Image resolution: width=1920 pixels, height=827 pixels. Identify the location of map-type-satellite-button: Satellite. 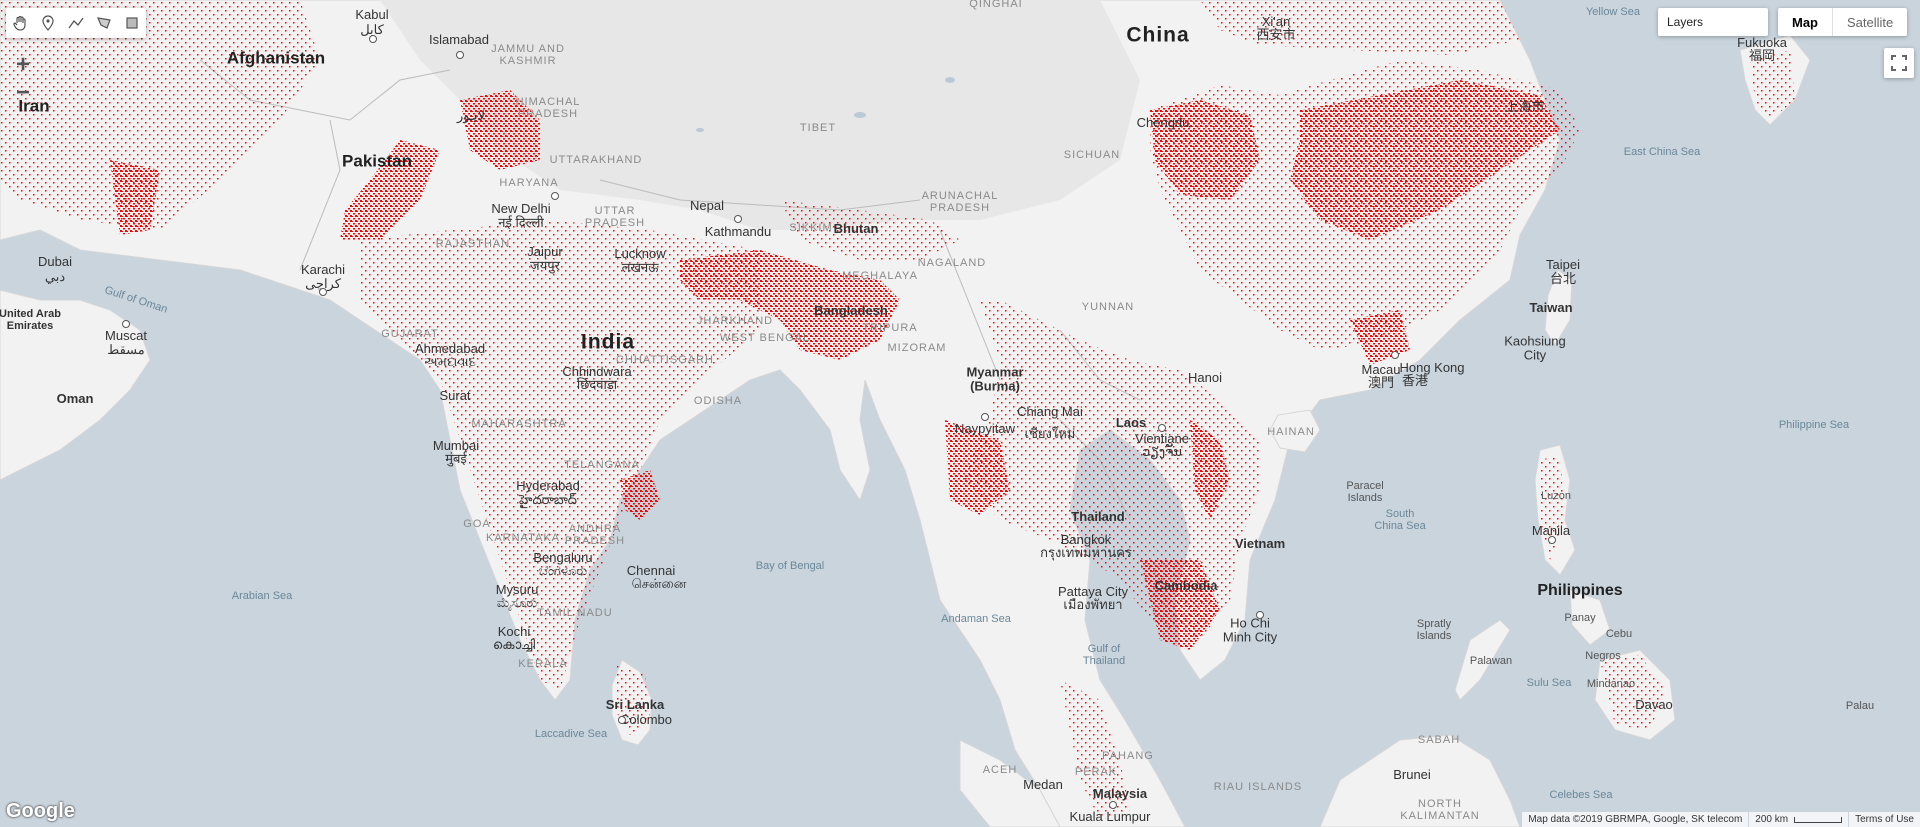
(1870, 22).